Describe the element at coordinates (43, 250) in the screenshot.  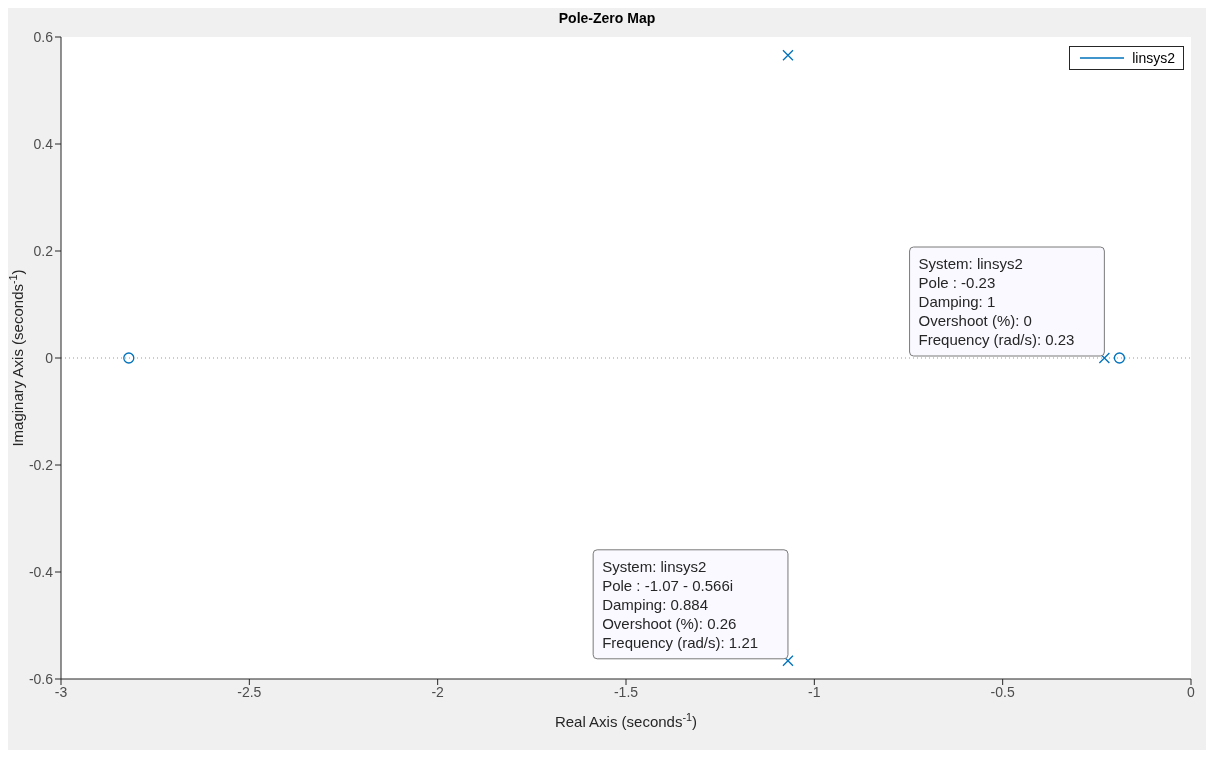
I see `y-tick-label: 0.2` at that location.